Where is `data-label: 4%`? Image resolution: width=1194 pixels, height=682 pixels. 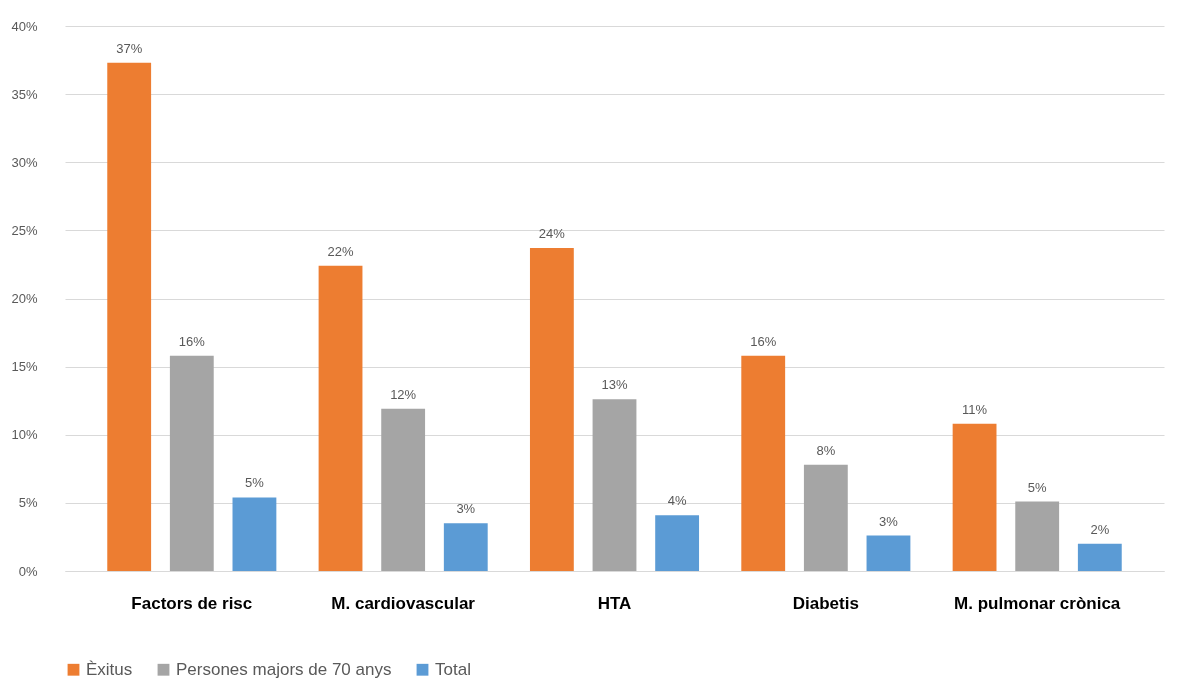
data-label: 4% is located at coordinates (677, 501).